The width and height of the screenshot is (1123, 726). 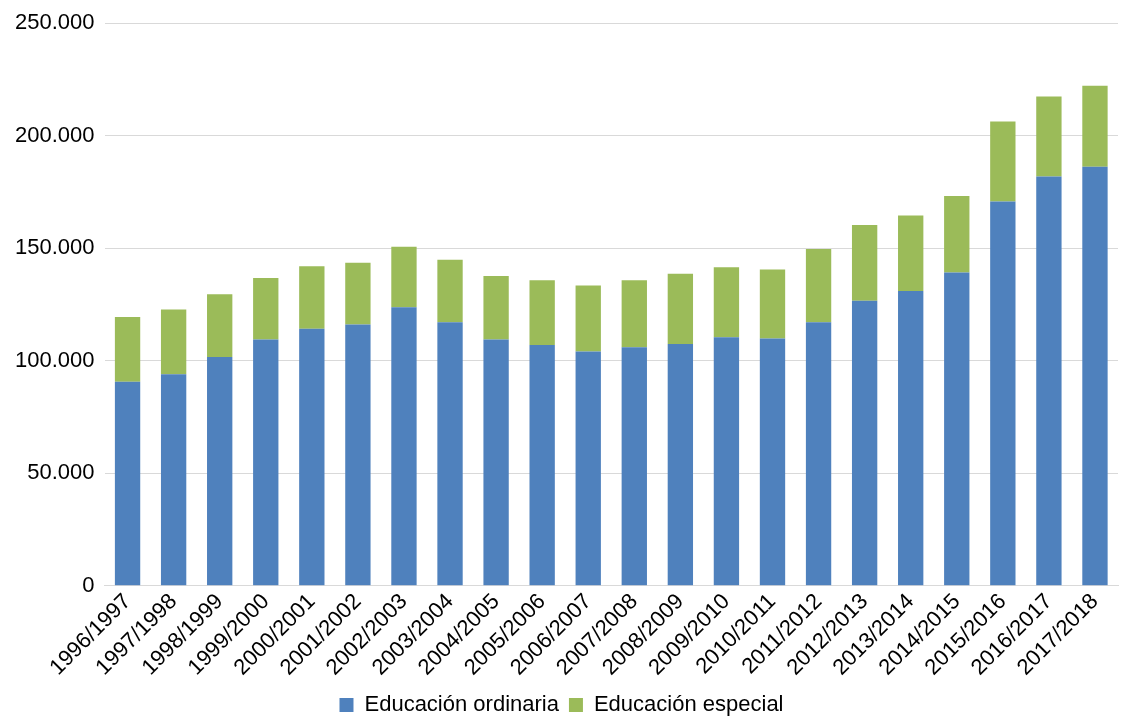 What do you see at coordinates (462, 704) in the screenshot?
I see `legend-label: Educación ordinaria` at bounding box center [462, 704].